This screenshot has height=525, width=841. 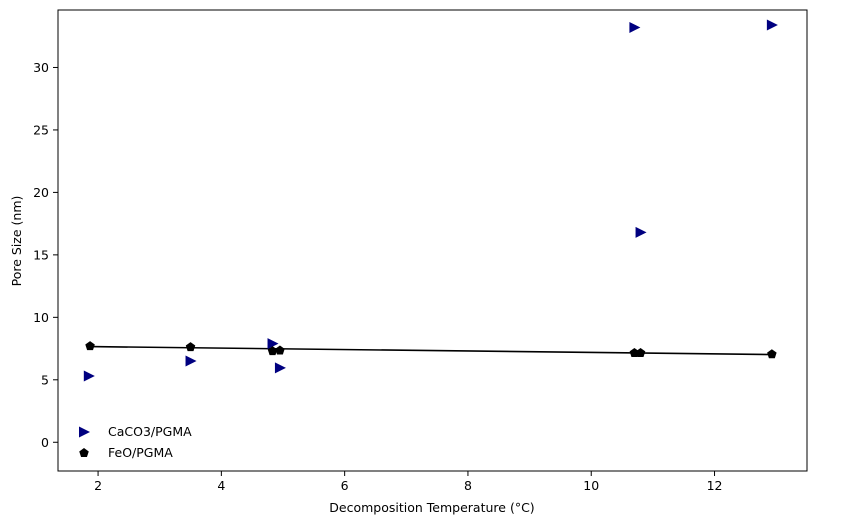 I want to click on legend-label-caco3: CaCO3/PGMA, so click(x=150, y=431).